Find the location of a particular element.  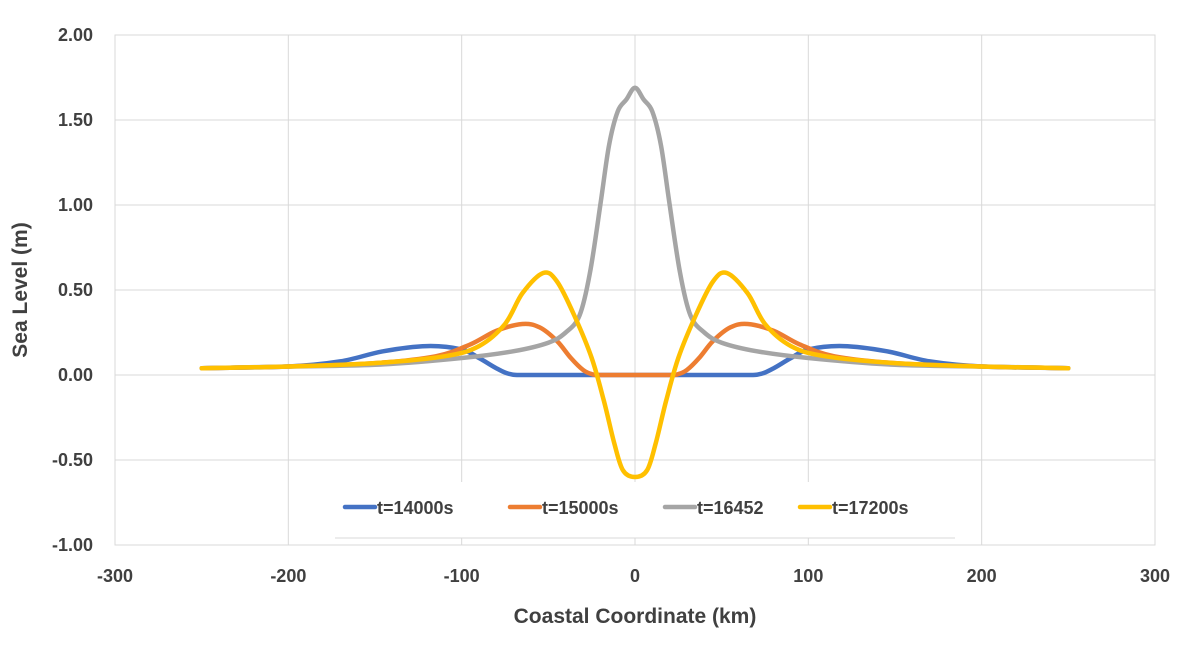

y-tick-label: 1.00 is located at coordinates (75, 205).